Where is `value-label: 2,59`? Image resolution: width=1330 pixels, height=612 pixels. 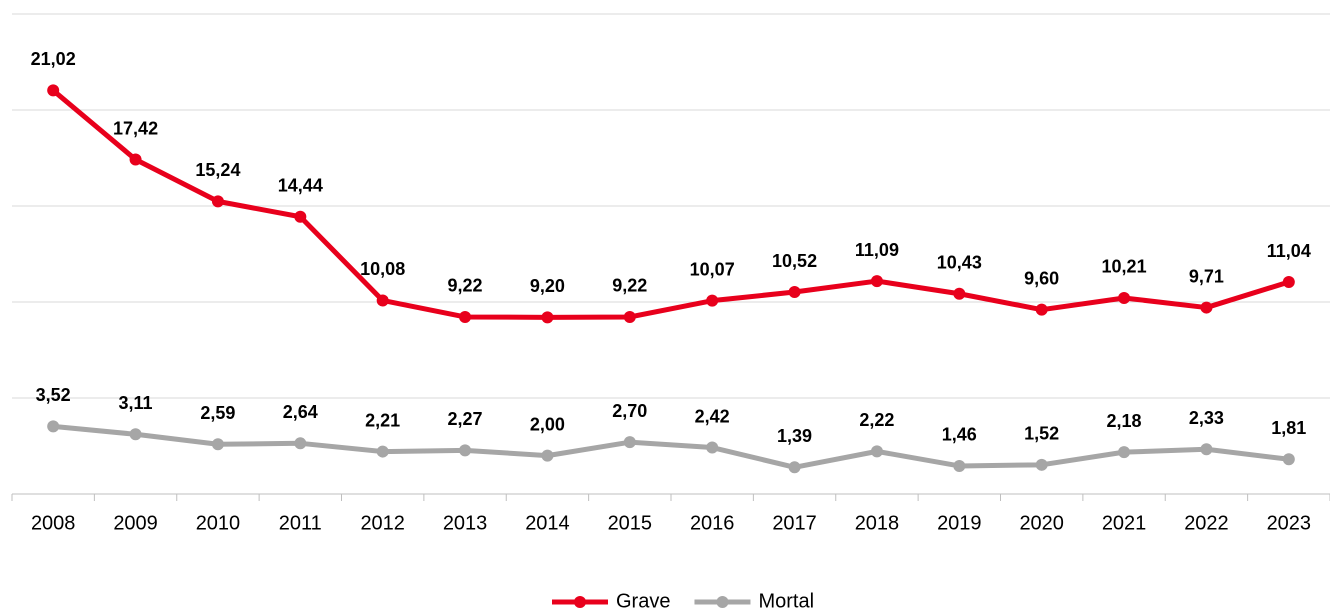
value-label: 2,59 is located at coordinates (217, 413).